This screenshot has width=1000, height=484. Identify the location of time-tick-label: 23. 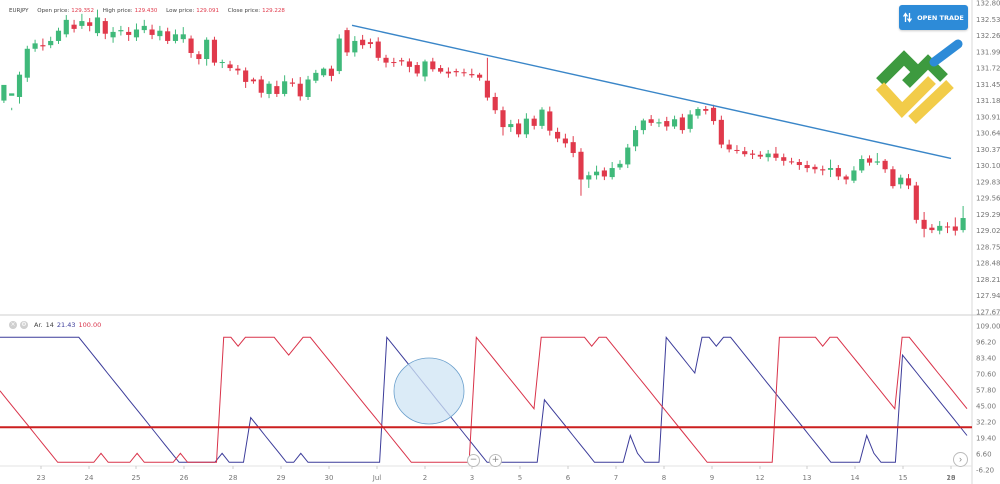
(41, 478).